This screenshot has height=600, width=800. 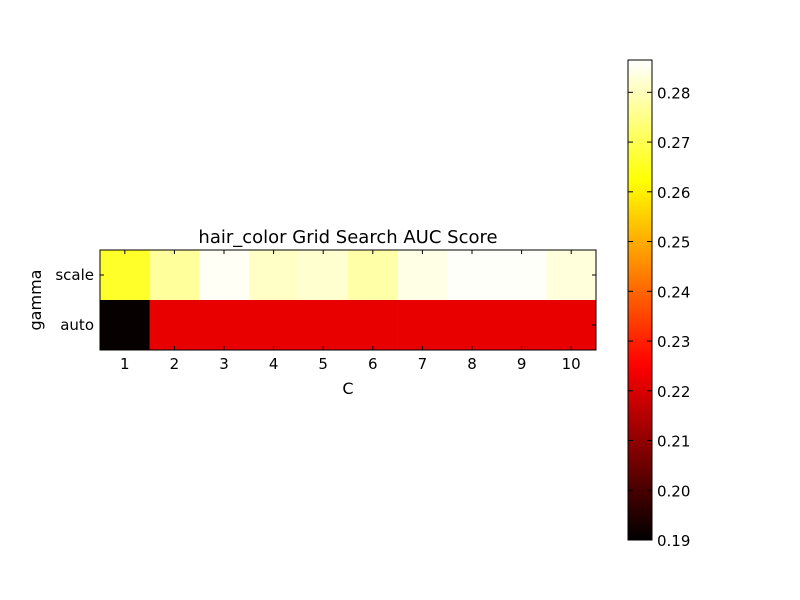 I want to click on y-axis: scale auto, so click(x=325, y=300).